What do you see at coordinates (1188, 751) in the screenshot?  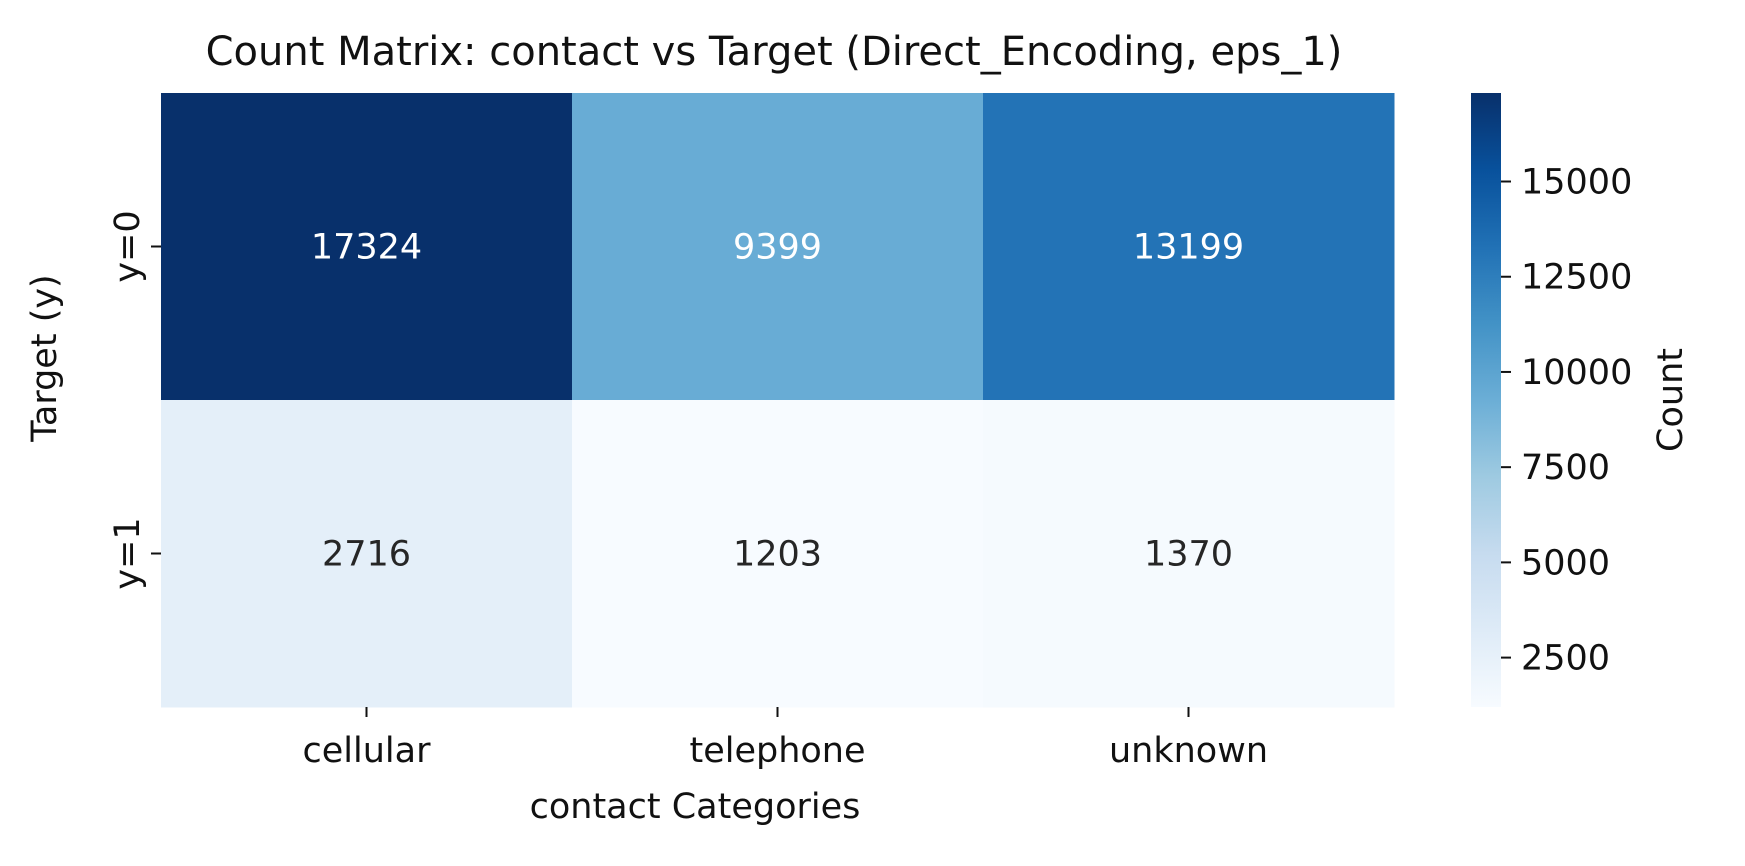 I see `x-tick-label: unknown` at bounding box center [1188, 751].